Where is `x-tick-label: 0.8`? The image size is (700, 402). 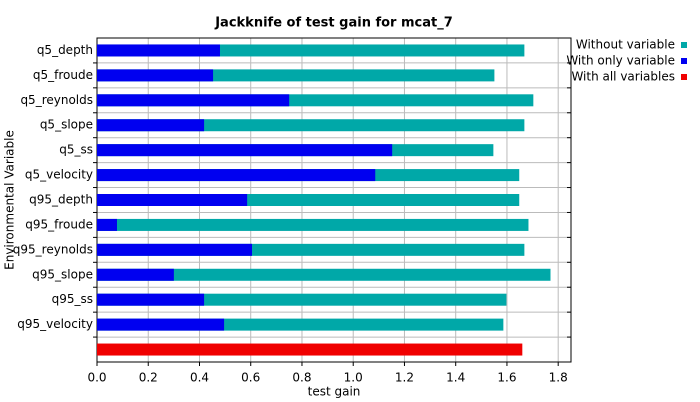
x-tick-label: 0.8 is located at coordinates (301, 378).